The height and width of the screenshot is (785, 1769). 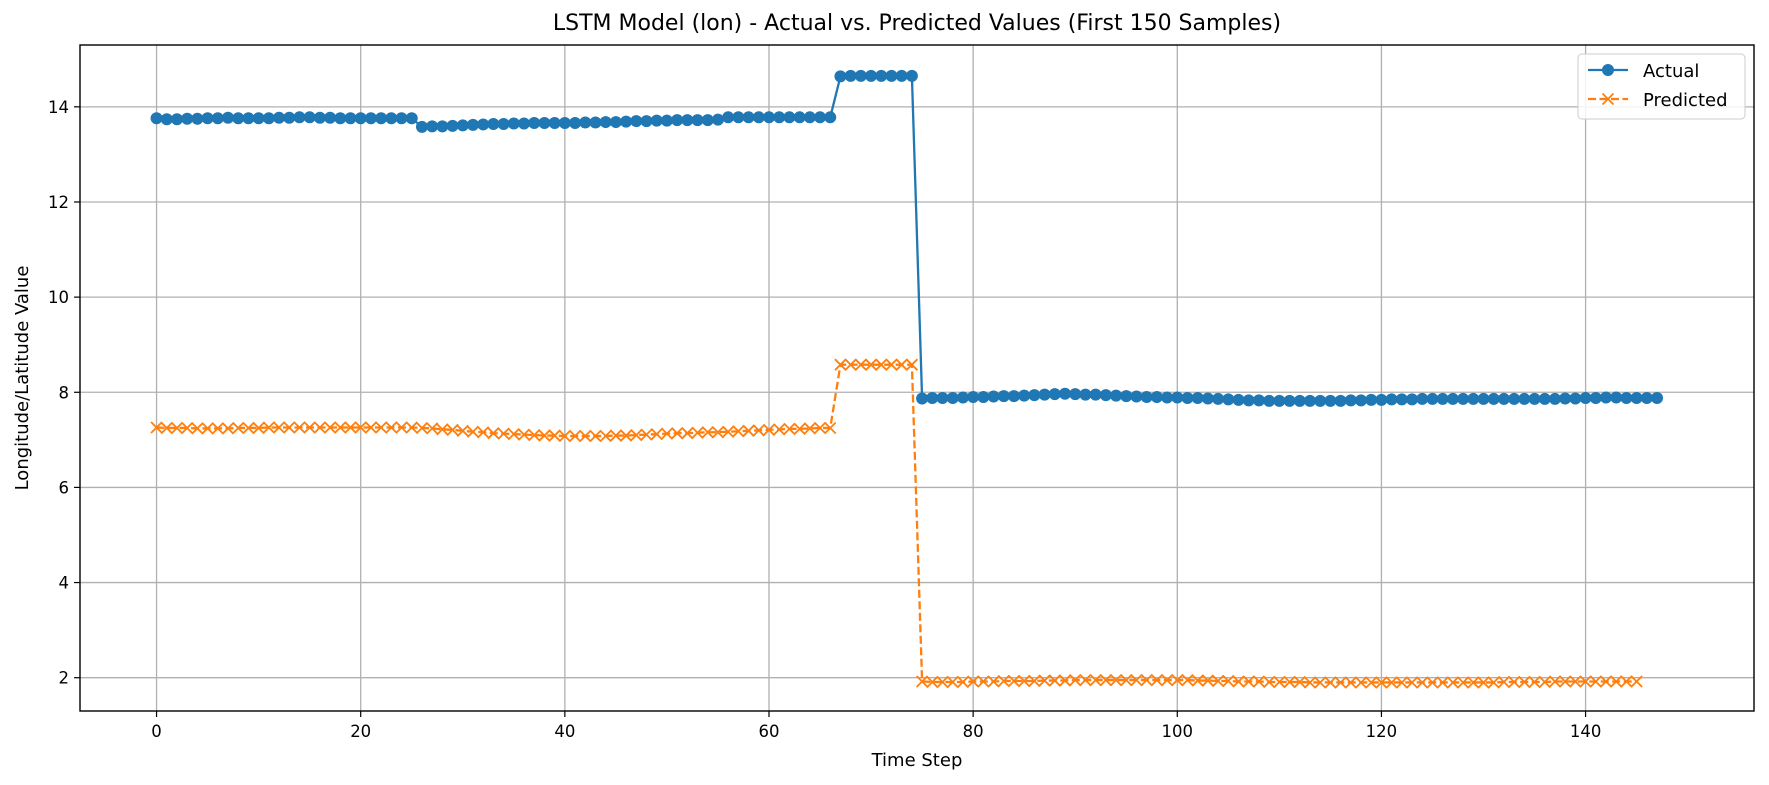 What do you see at coordinates (1608, 99) in the screenshot?
I see `legend-predicted-swatch` at bounding box center [1608, 99].